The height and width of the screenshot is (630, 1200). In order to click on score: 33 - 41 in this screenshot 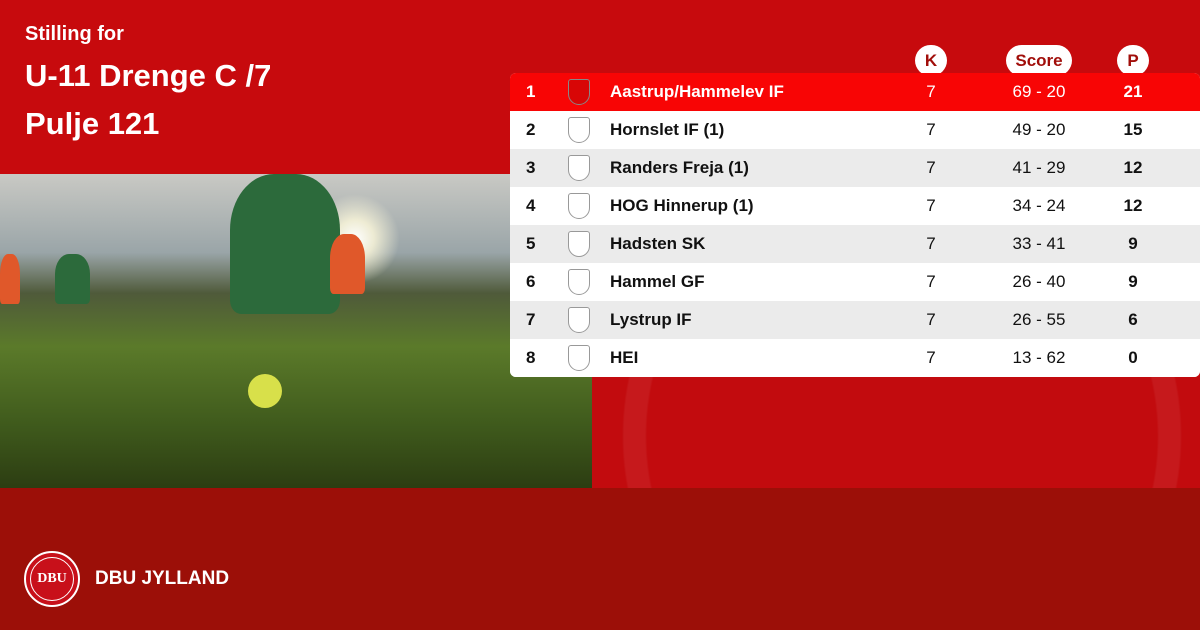, I will do `click(1039, 243)`.